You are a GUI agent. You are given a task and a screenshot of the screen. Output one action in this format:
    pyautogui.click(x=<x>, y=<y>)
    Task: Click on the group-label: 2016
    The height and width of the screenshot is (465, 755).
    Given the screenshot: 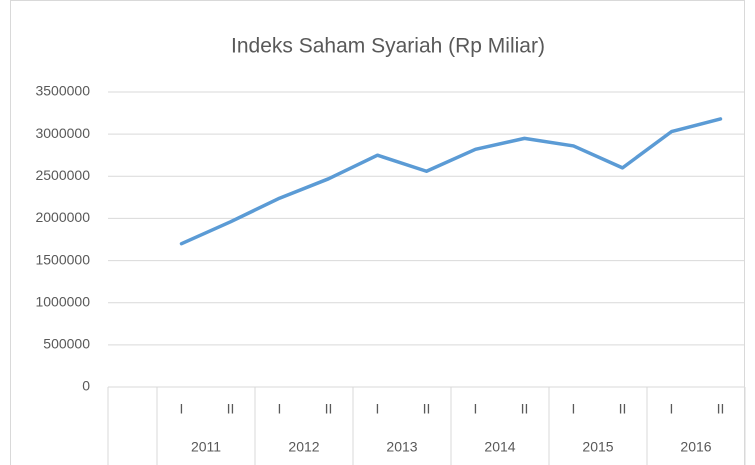 What is the action you would take?
    pyautogui.click(x=695, y=447)
    